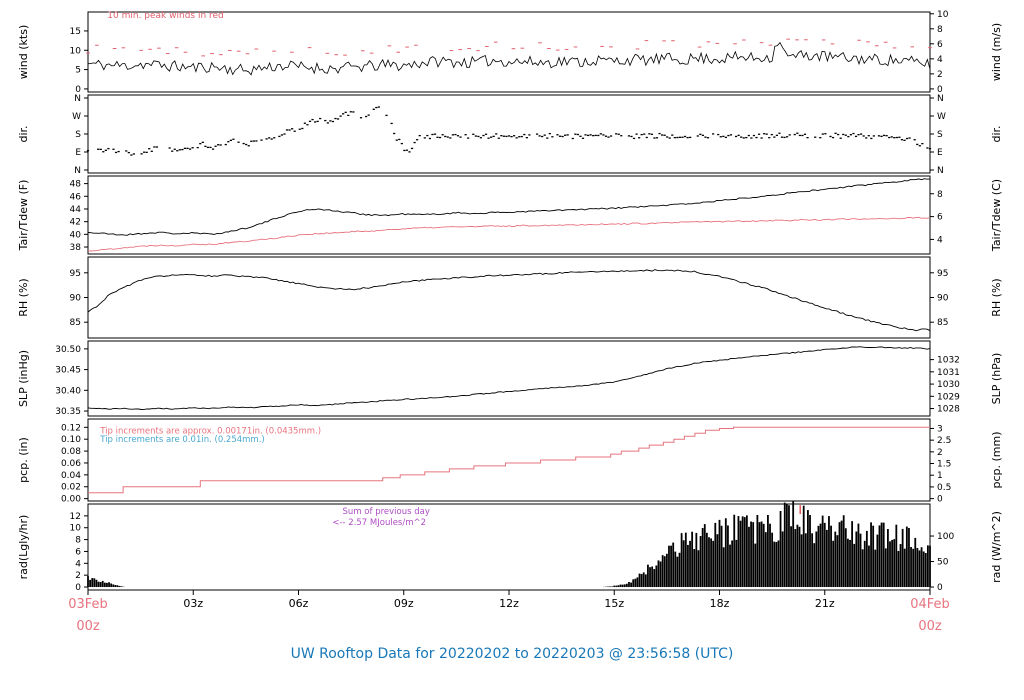  Describe the element at coordinates (509, 47) in the screenshot. I see `series-peak-wind-10min` at that location.